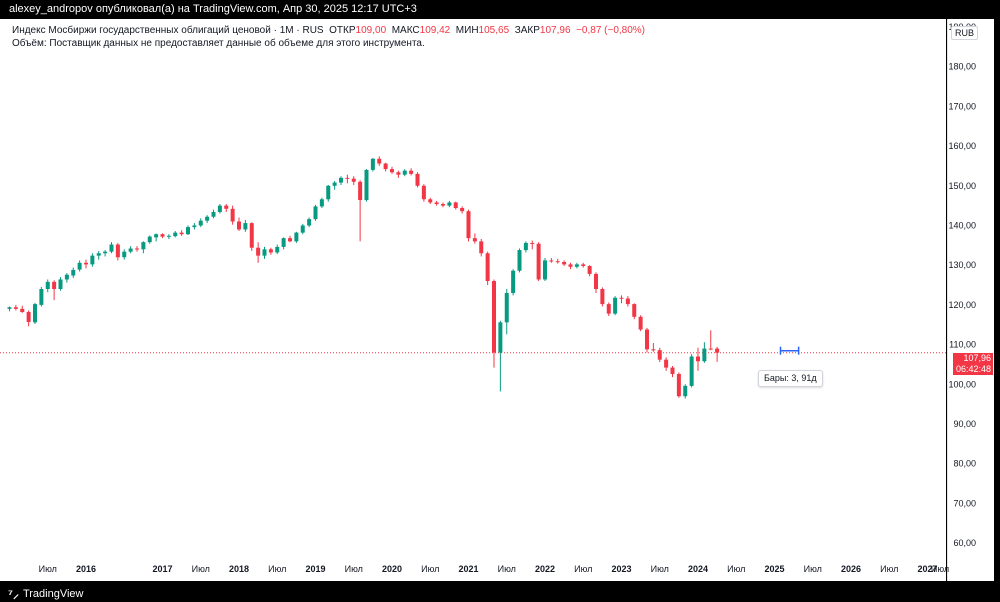 This screenshot has width=1000, height=602. I want to click on y-tick-label: 70,00, so click(964, 503).